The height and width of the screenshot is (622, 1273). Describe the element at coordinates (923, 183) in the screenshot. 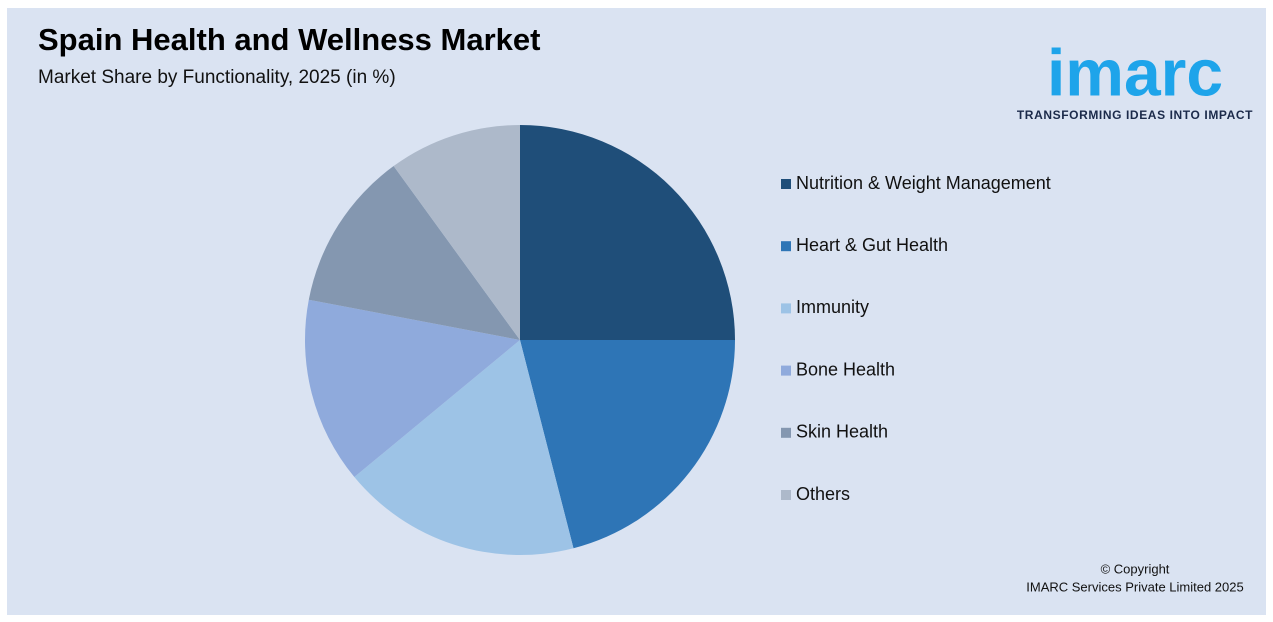

I see `legend-label: Nutrition & Weight Management` at that location.